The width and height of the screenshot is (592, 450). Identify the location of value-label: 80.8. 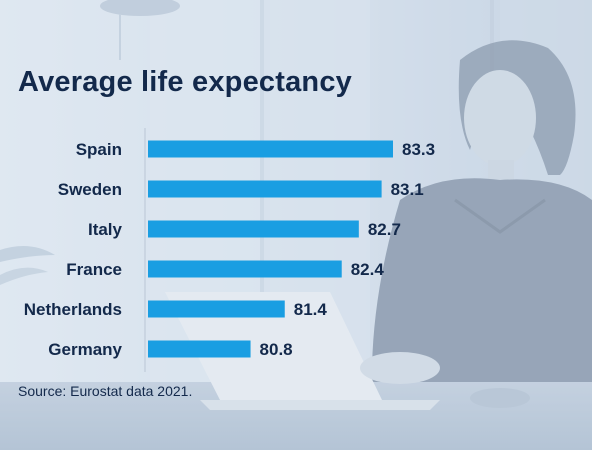
(276, 349).